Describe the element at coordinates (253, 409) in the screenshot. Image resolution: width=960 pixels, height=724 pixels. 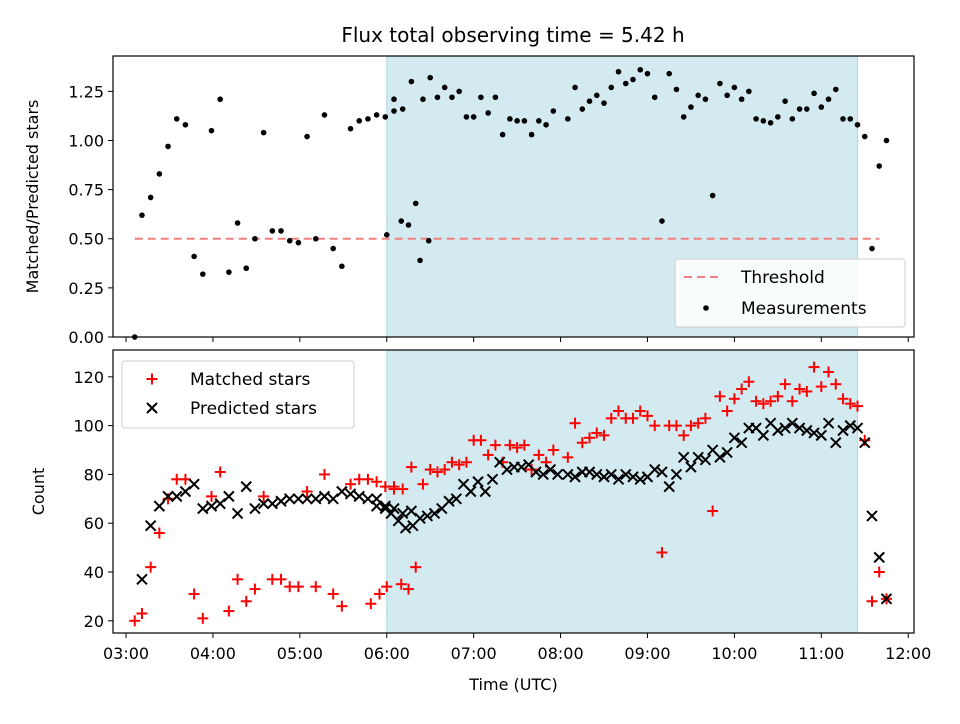
I see `legend-predicted-label: Predicted stars` at that location.